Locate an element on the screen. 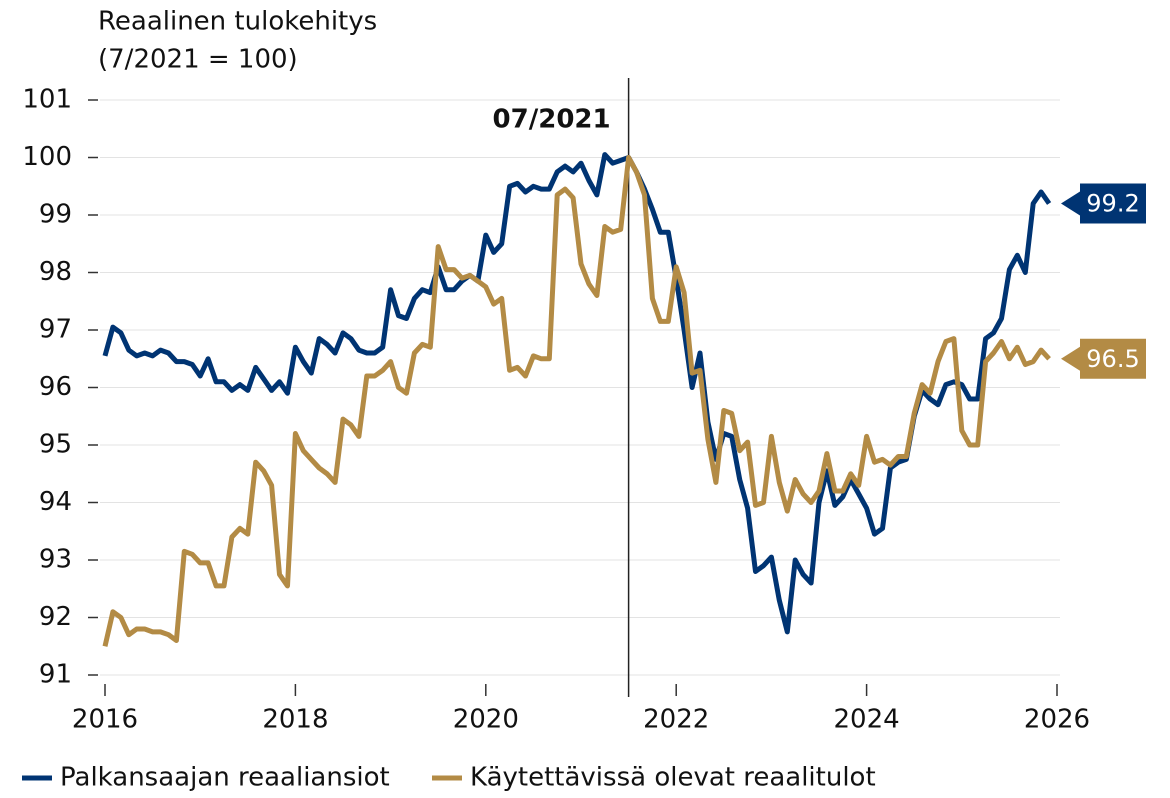 This screenshot has height=798, width=1170. y-tick-label: 93 is located at coordinates (55, 560).